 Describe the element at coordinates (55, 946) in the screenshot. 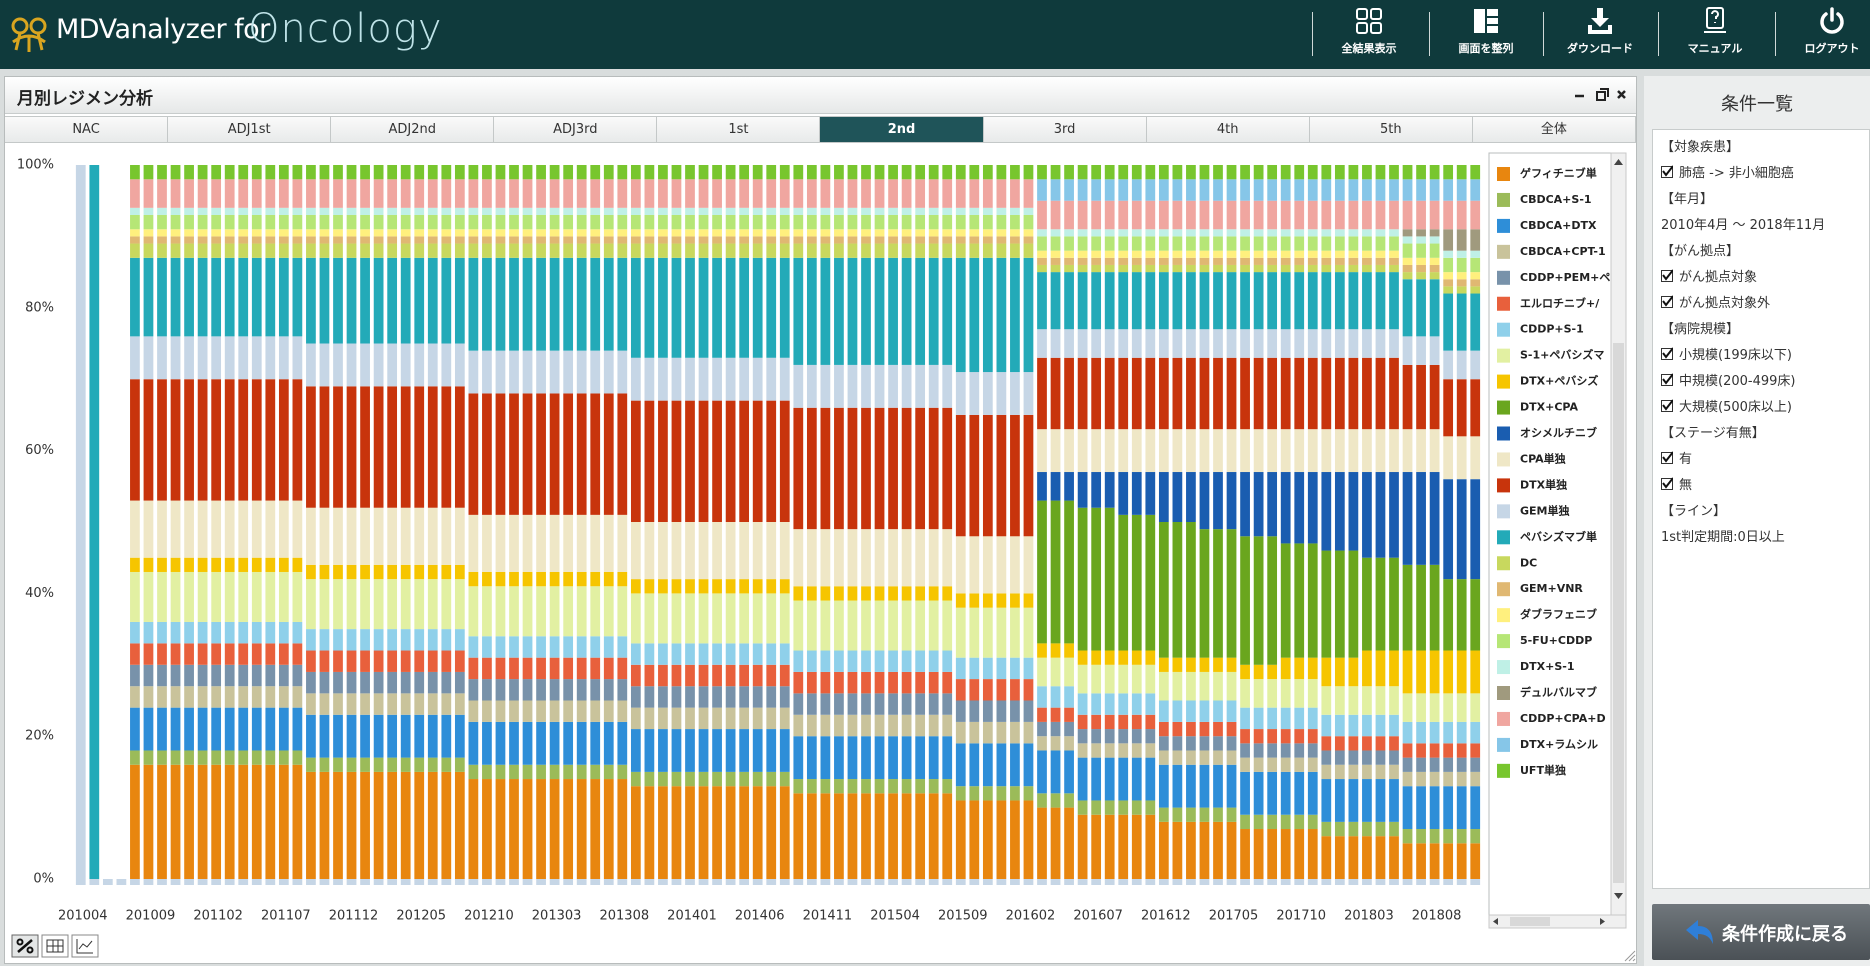

I see `view-switcher` at that location.